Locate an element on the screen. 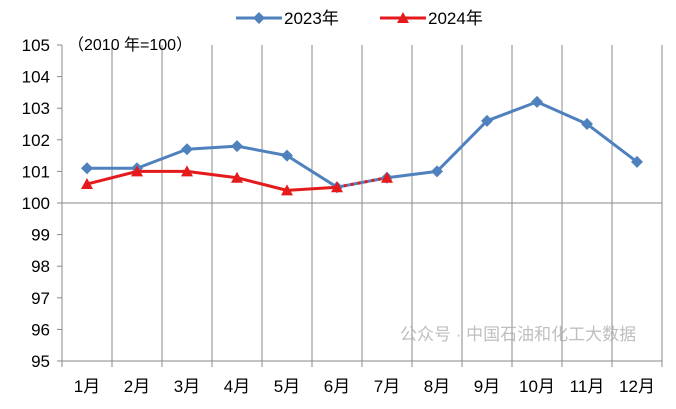 The image size is (676, 409). y-tick-label: 97 is located at coordinates (40, 298).